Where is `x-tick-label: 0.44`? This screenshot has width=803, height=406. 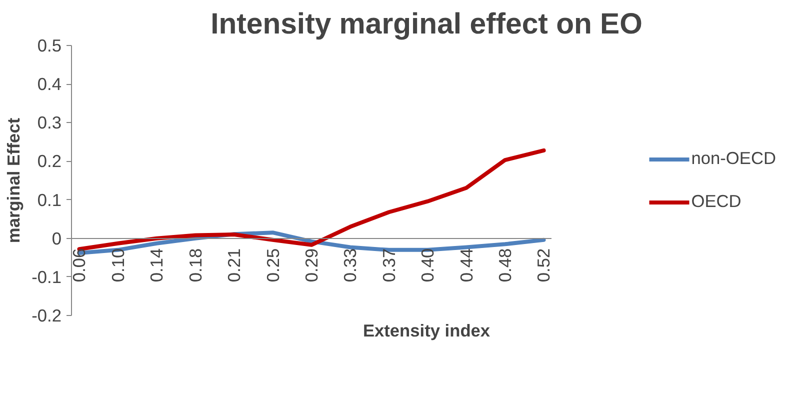
x-tick-label: 0.44 is located at coordinates (466, 265).